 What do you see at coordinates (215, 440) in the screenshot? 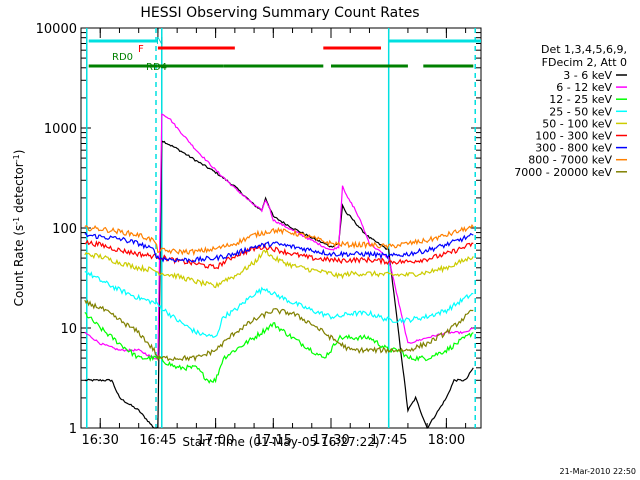
I see `x-tick-label: 17:00` at bounding box center [215, 440].